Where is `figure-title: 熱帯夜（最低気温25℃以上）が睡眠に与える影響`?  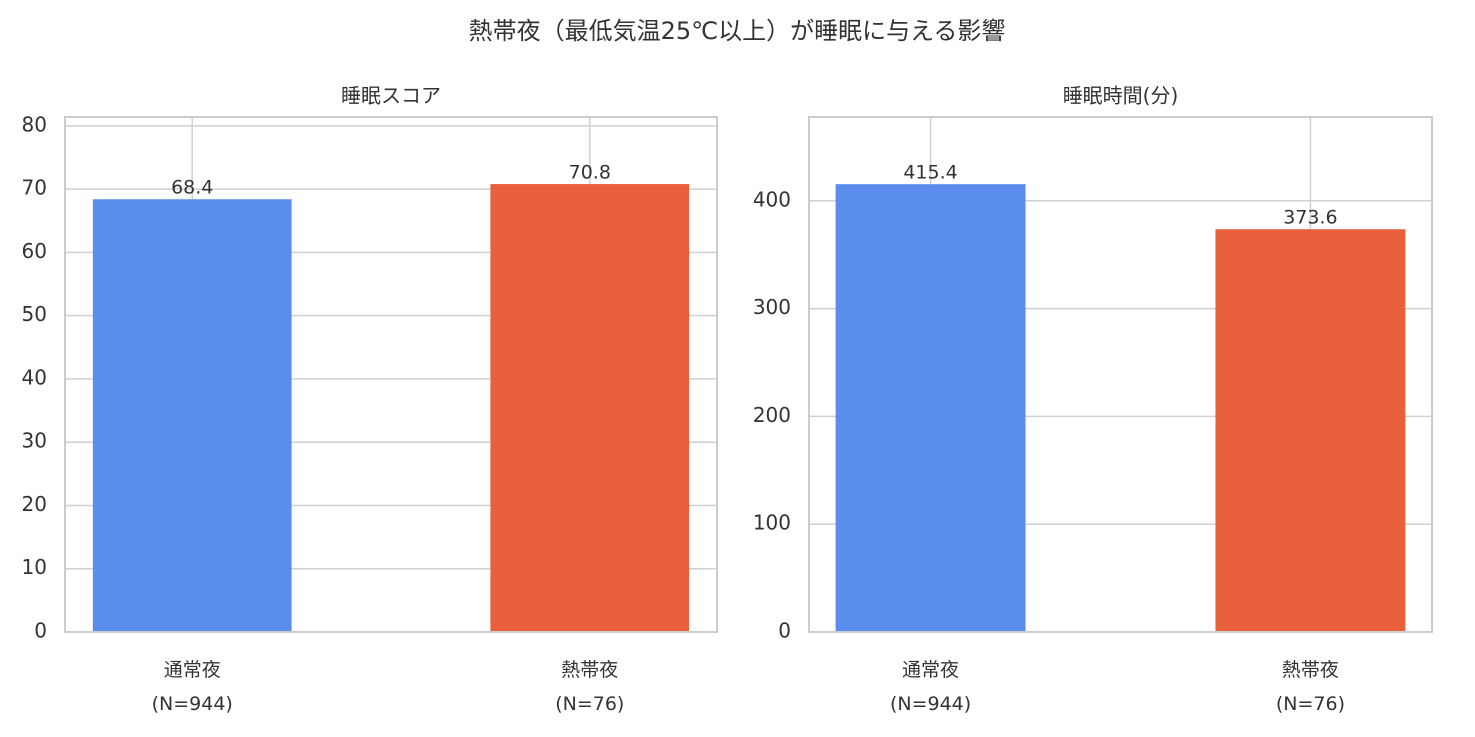 figure-title: 熱帯夜（最低気温25℃以上）が睡眠に与える影響 is located at coordinates (737, 31).